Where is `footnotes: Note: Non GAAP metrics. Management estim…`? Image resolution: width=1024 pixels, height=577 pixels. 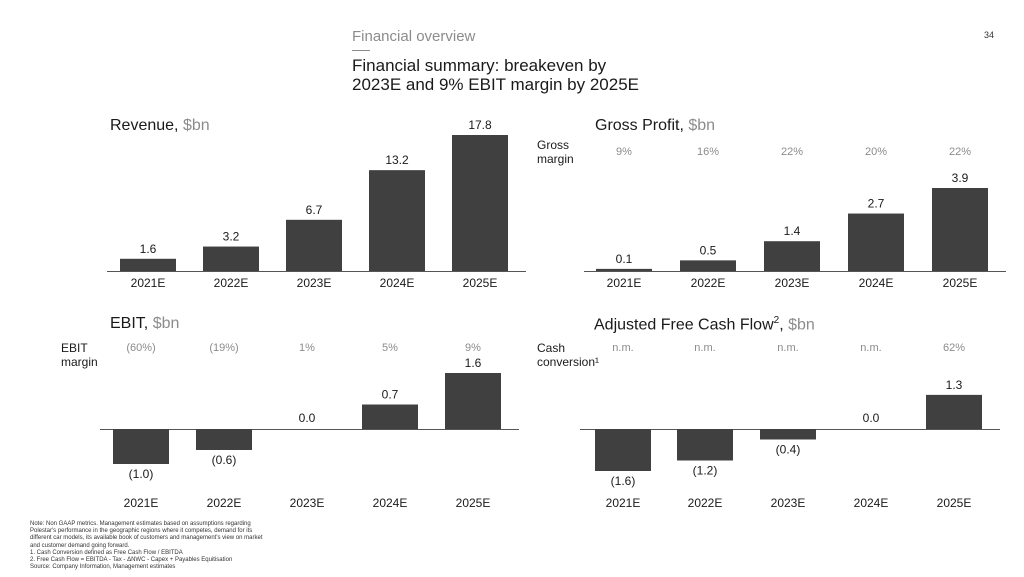 footnotes: Note: Non GAAP metrics. Management estim… is located at coordinates (150, 546).